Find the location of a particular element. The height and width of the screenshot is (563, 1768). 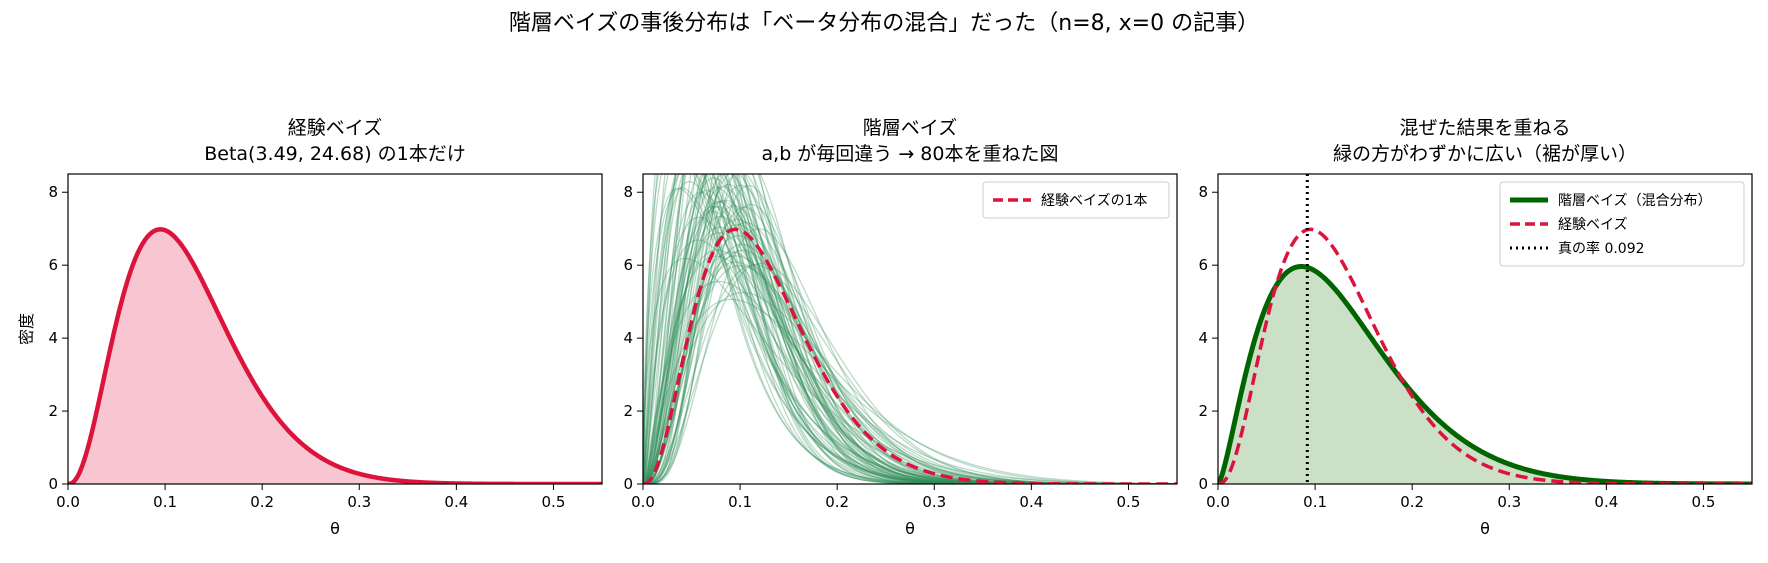

panel-title-line2: a,b が毎回違う → 80本を重ねた図 is located at coordinates (910, 154).